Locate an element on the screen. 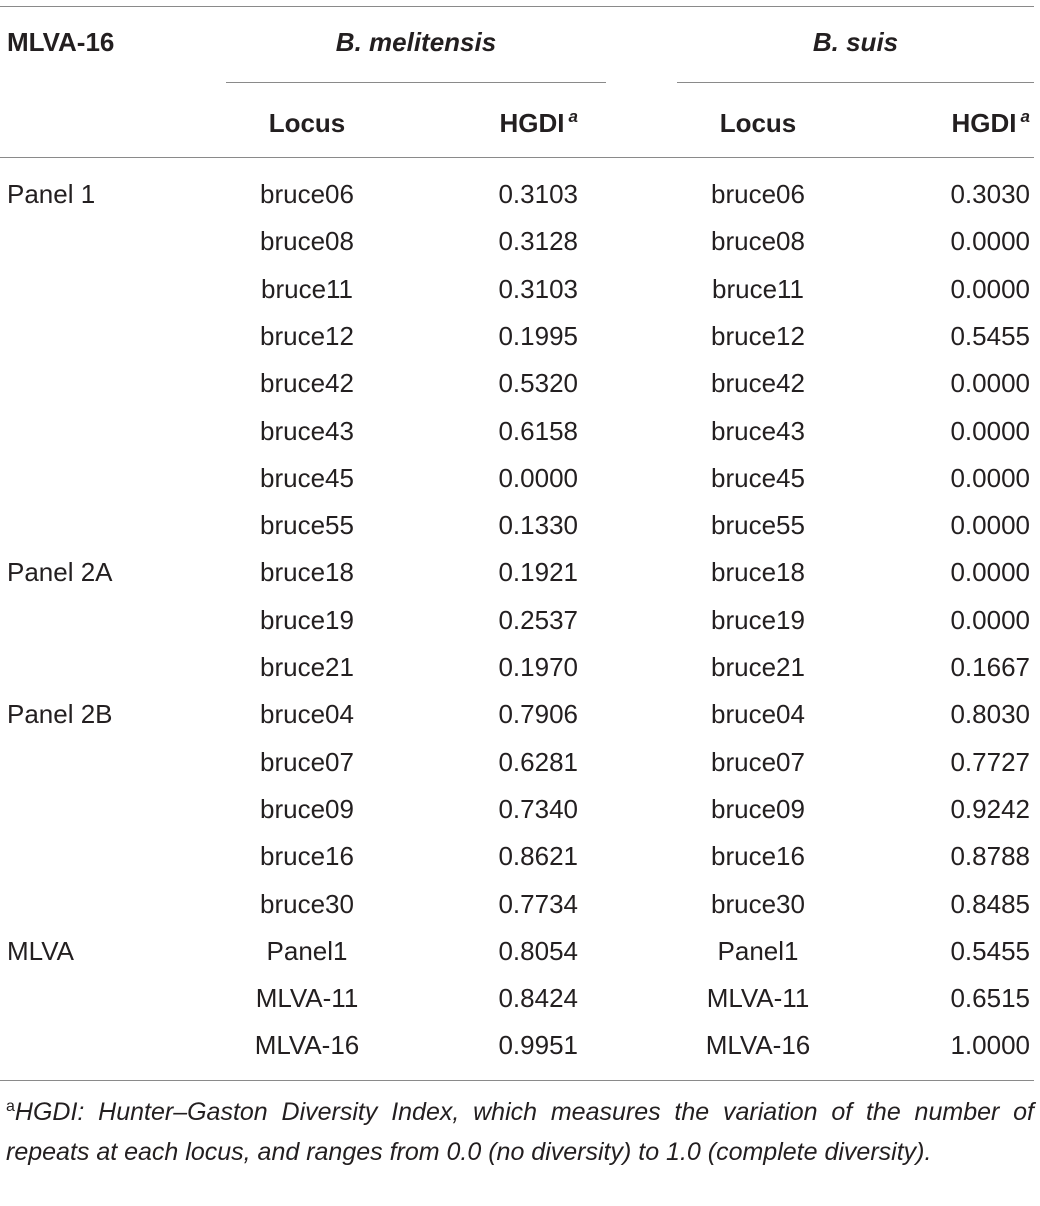 The height and width of the screenshot is (1206, 1040). suis-locus-cell: bruce21 is located at coordinates (758, 667).